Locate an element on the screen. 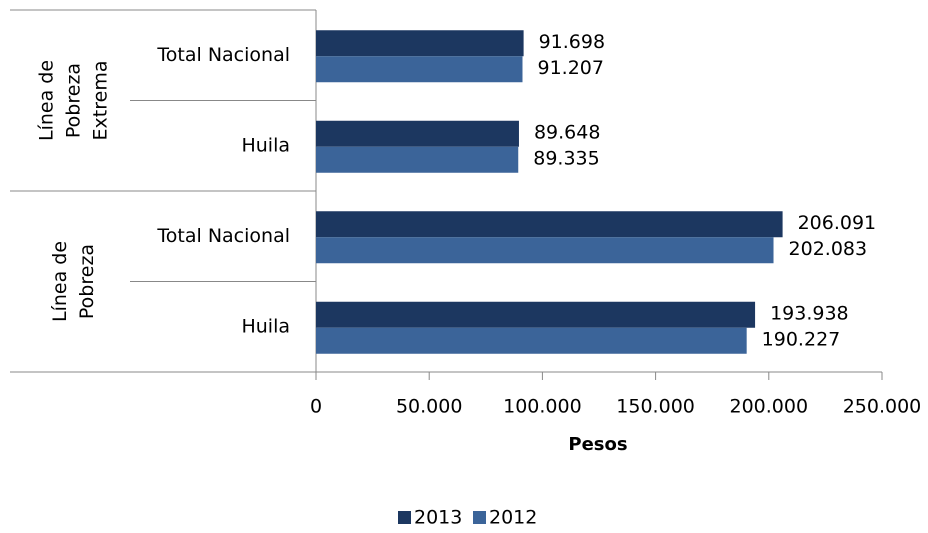  value-label: 91.207 is located at coordinates (570, 68).